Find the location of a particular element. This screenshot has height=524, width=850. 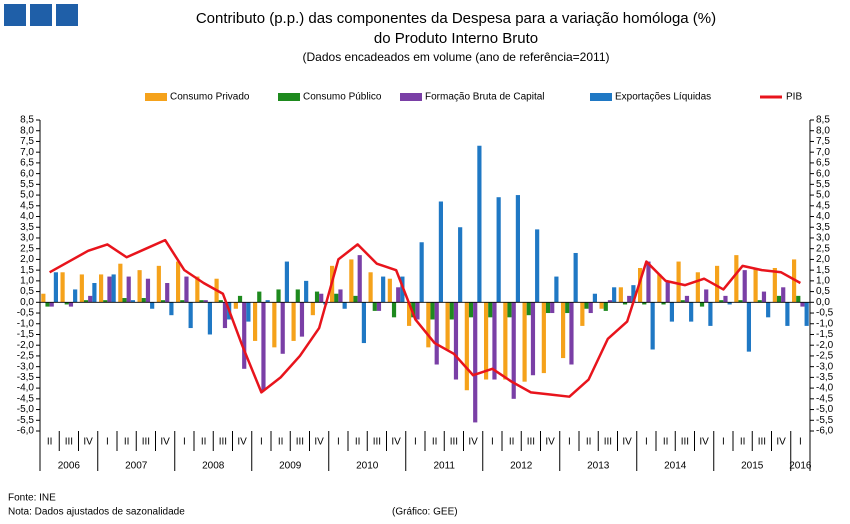

y2-tick-label: 0,5 is located at coordinates (823, 291).